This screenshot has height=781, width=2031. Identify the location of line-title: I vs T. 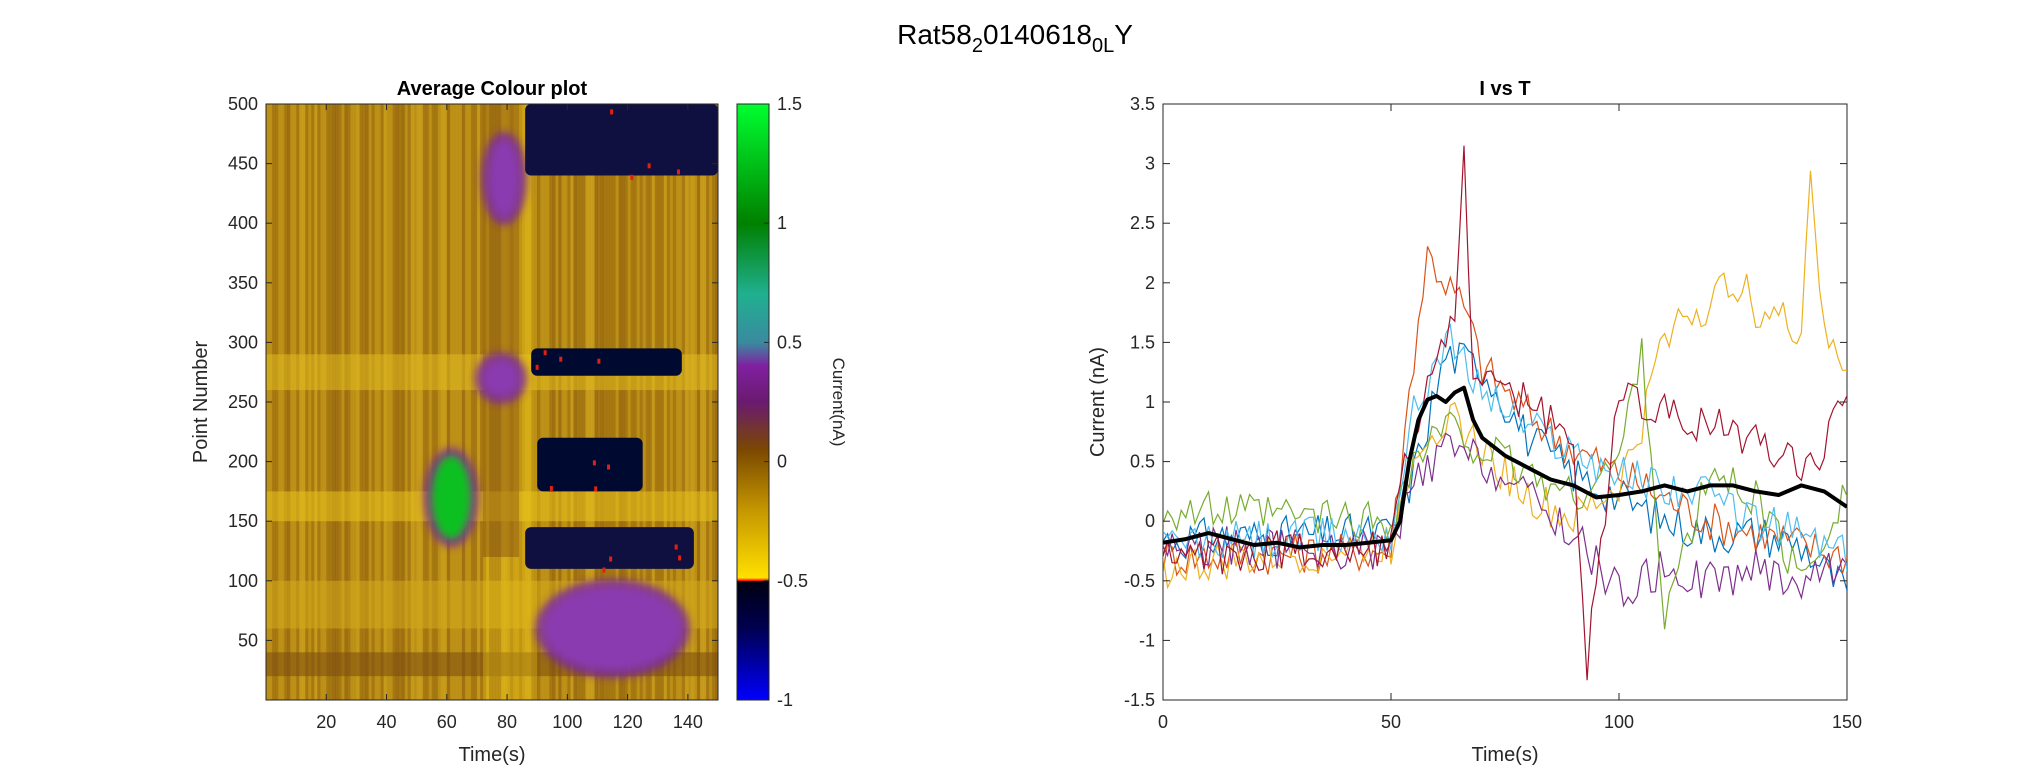
(1504, 89).